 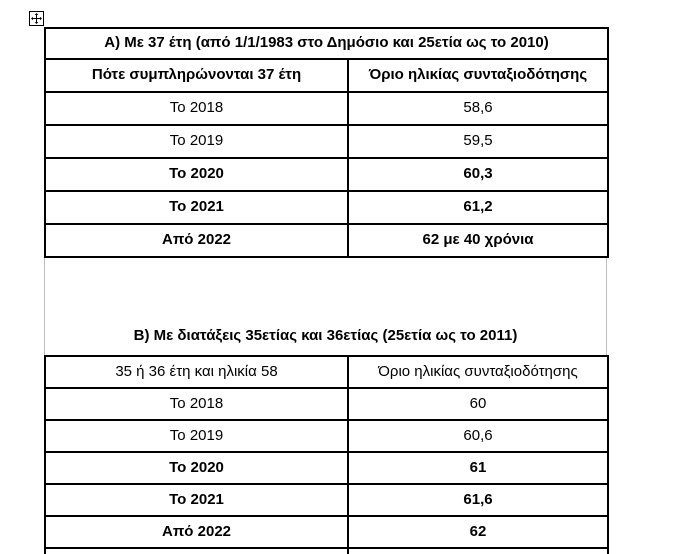 I want to click on table-row: Το 2019 59,5, so click(x=327, y=141).